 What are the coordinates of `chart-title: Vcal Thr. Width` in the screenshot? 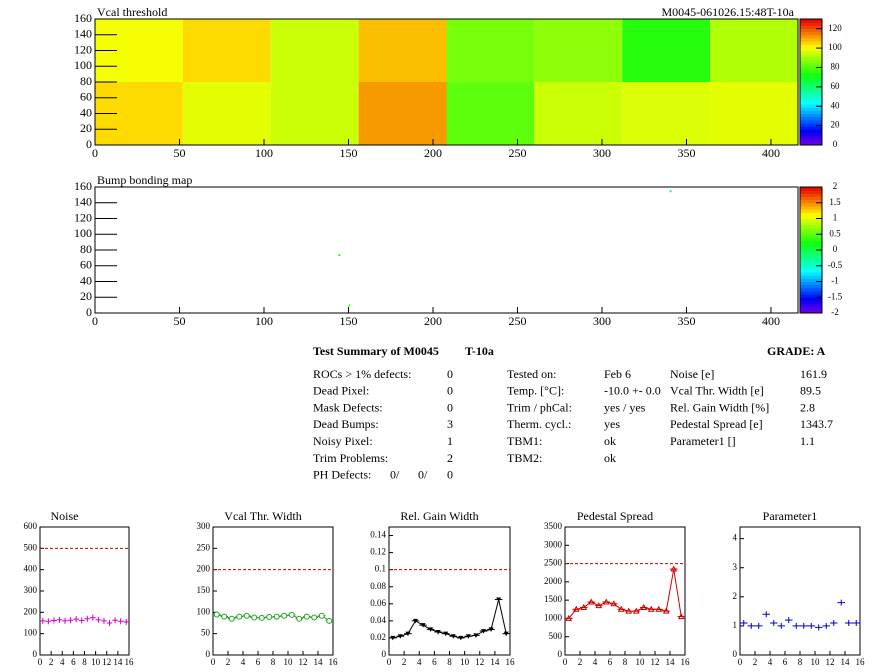 It's located at (262, 516).